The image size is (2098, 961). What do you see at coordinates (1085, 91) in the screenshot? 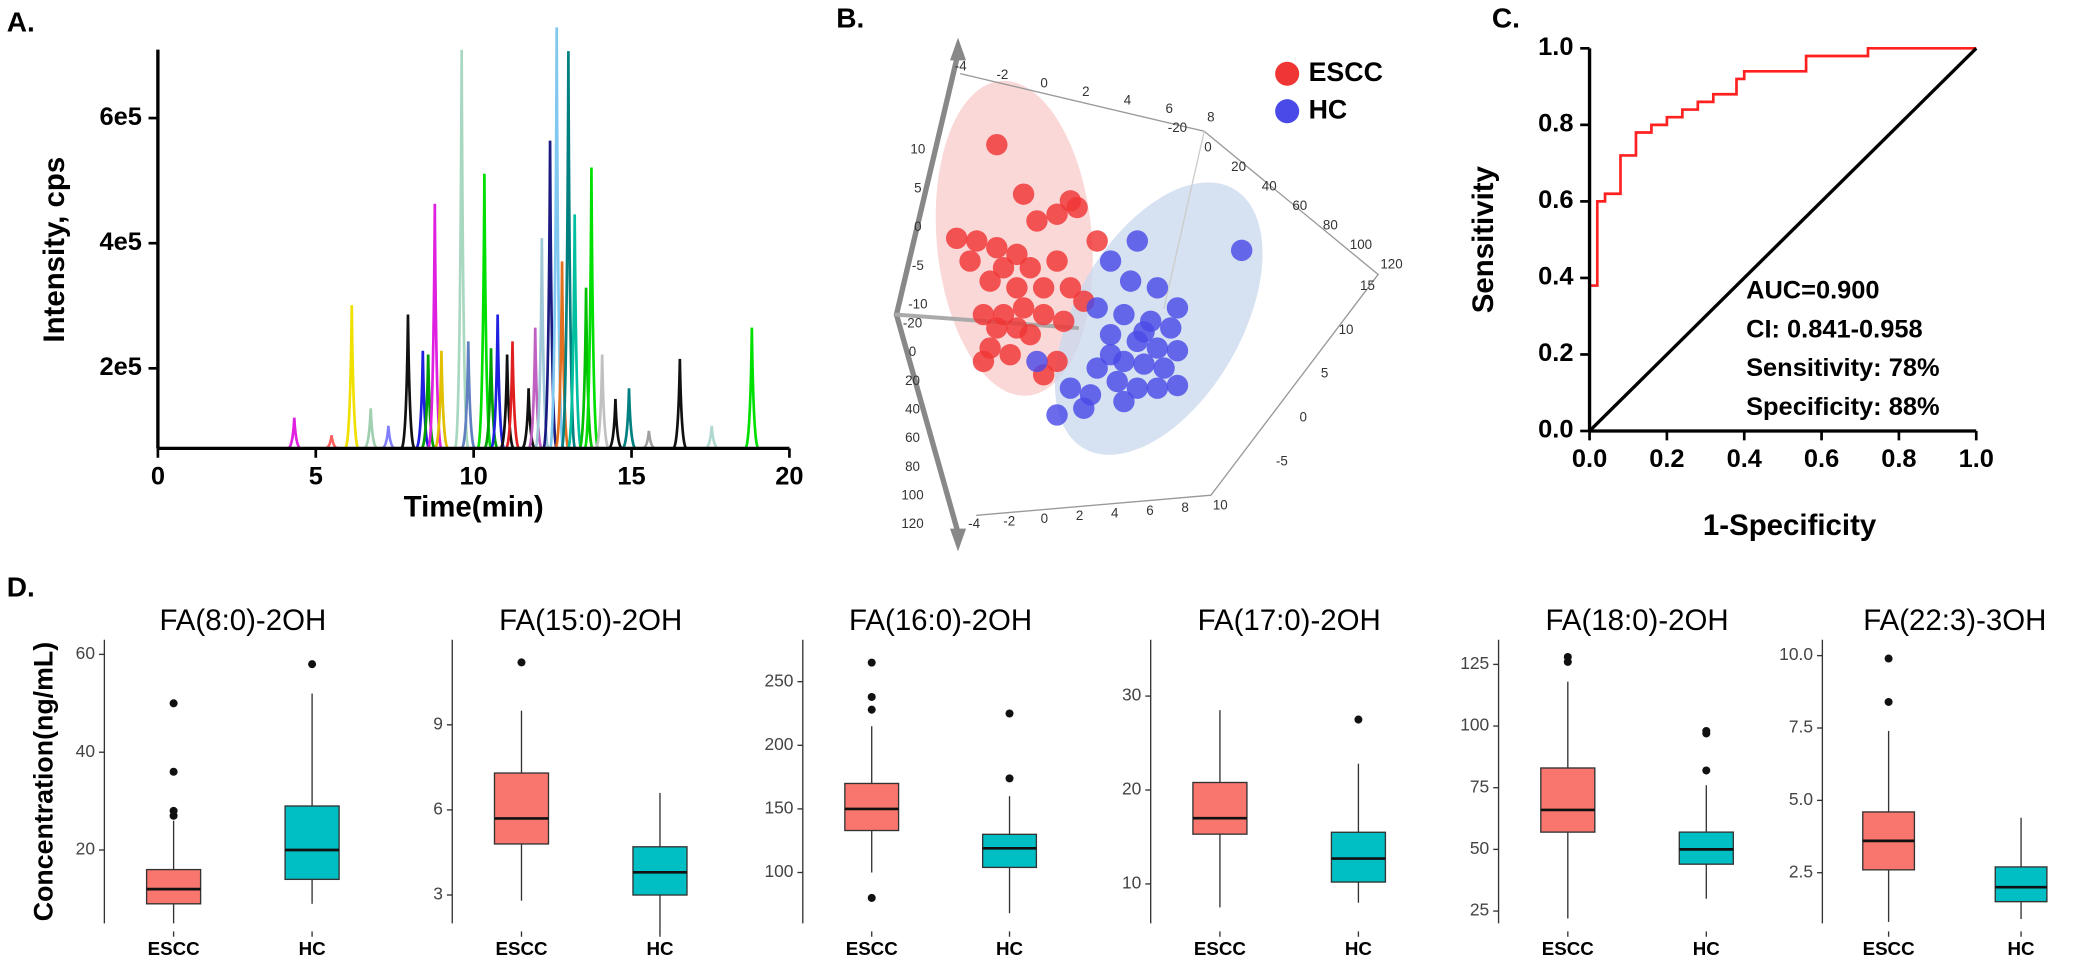
I see `axis-3d-tick-label: 2` at bounding box center [1085, 91].